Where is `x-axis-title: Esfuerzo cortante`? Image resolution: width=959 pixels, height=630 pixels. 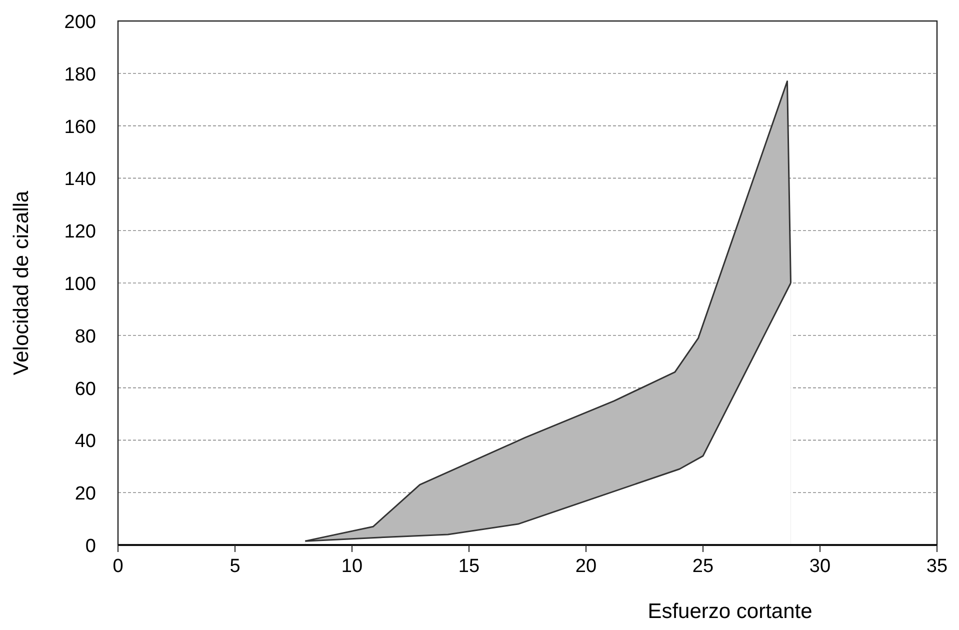 x-axis-title: Esfuerzo cortante is located at coordinates (730, 611).